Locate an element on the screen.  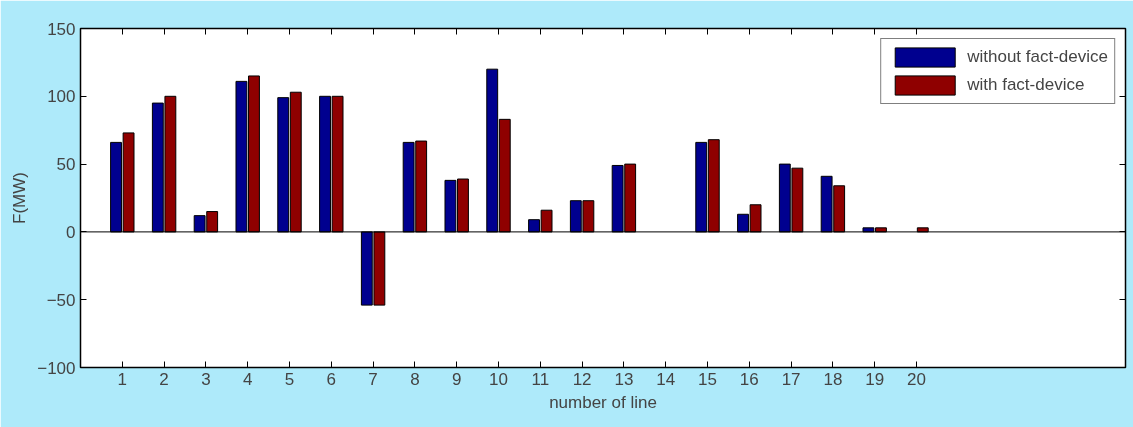
x-tick-label: 18 is located at coordinates (833, 379).